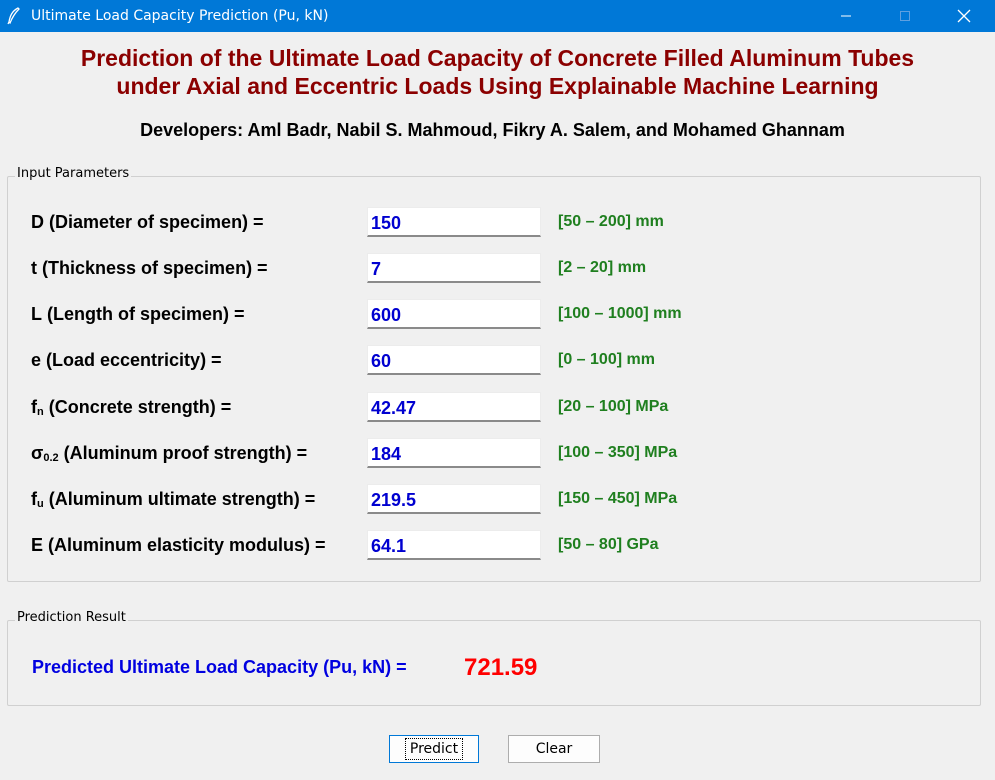 Image resolution: width=995 pixels, height=780 pixels. Describe the element at coordinates (454, 407) in the screenshot. I see `concrete-strength-input: 42.47` at that location.